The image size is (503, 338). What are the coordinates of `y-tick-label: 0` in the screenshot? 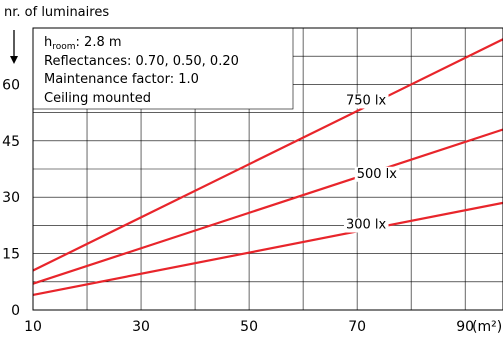 It's located at (15, 311).